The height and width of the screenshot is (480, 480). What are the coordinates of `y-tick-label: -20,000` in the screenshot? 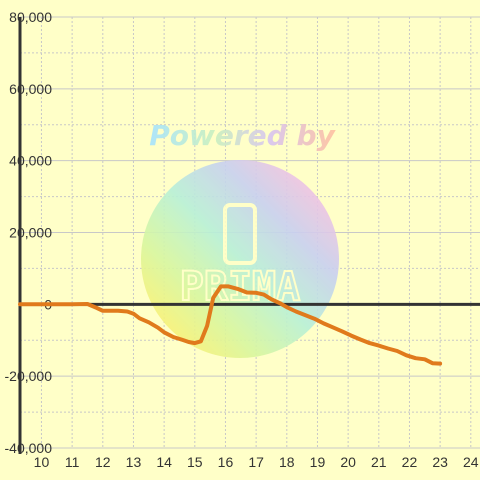 It's located at (29, 376).